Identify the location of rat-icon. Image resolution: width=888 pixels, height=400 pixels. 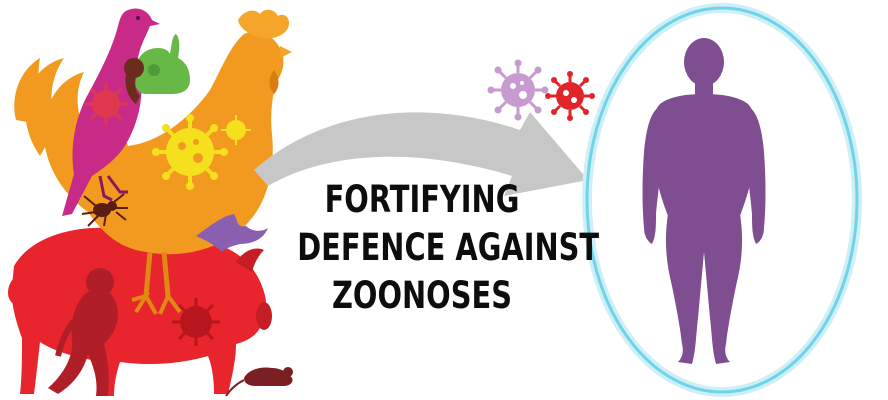
(259, 382).